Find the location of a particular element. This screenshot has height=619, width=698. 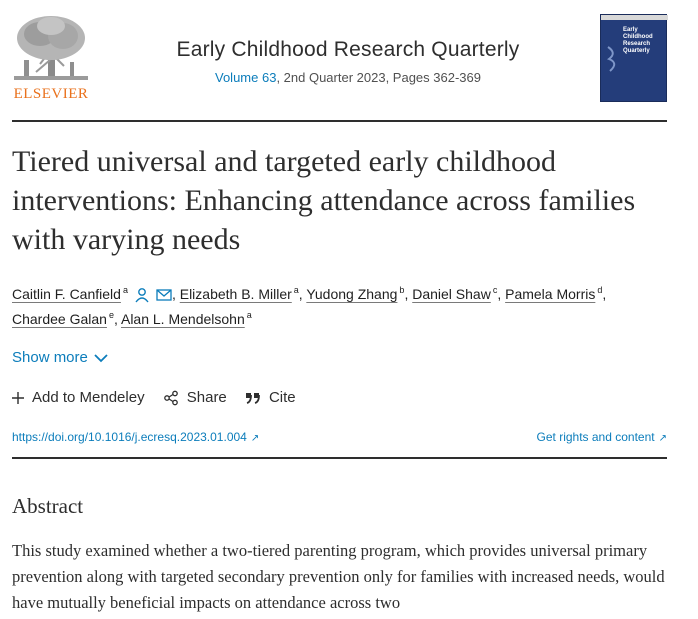

cover-ornament-icon is located at coordinates (611, 59).